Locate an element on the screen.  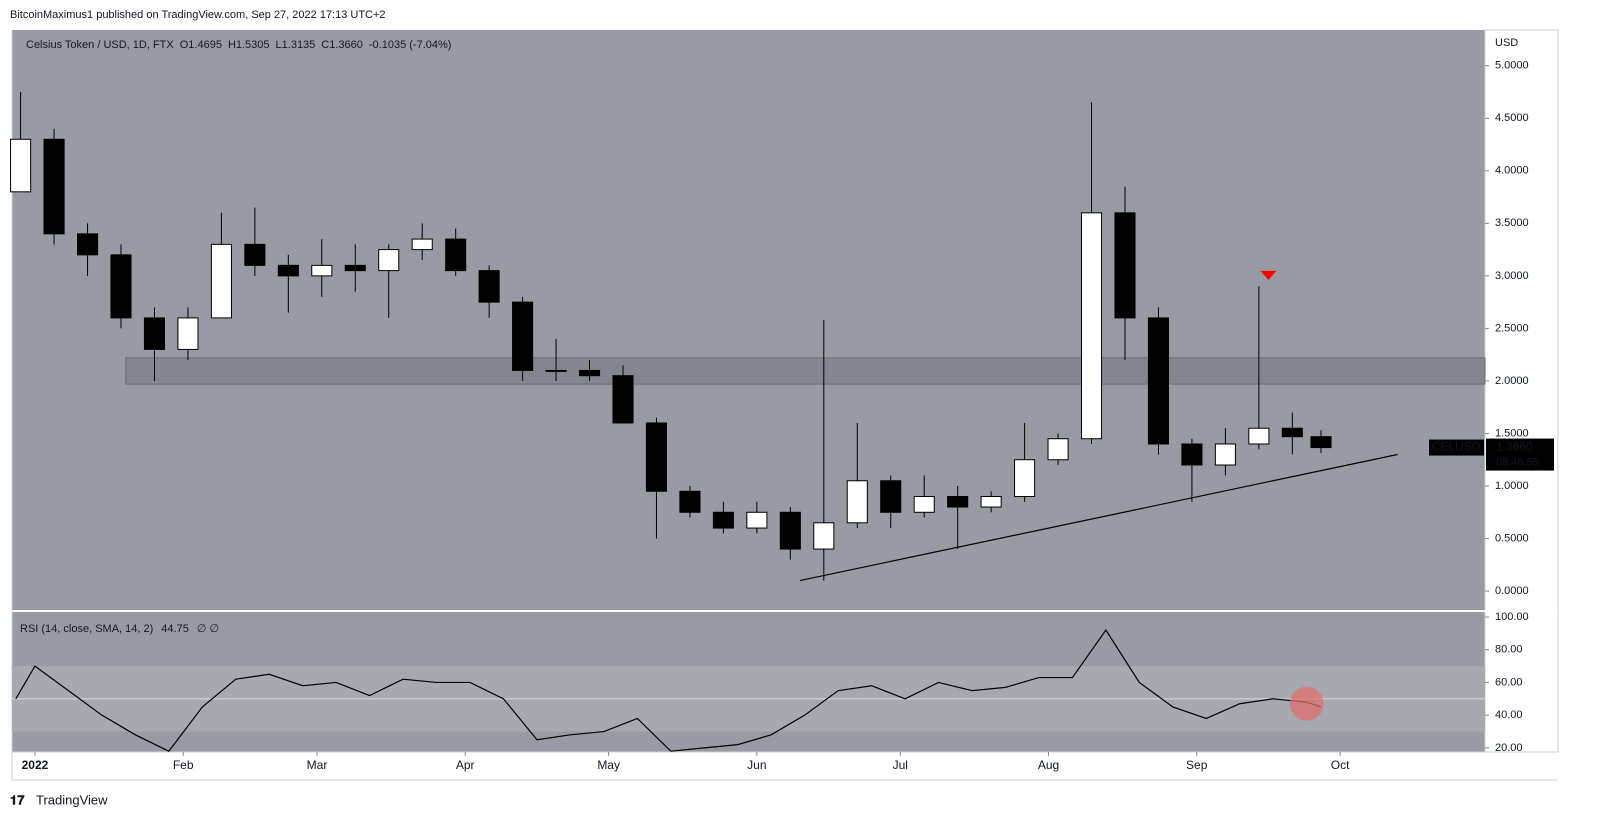
rsi-y-tick-label: 40.00 is located at coordinates (1509, 715).